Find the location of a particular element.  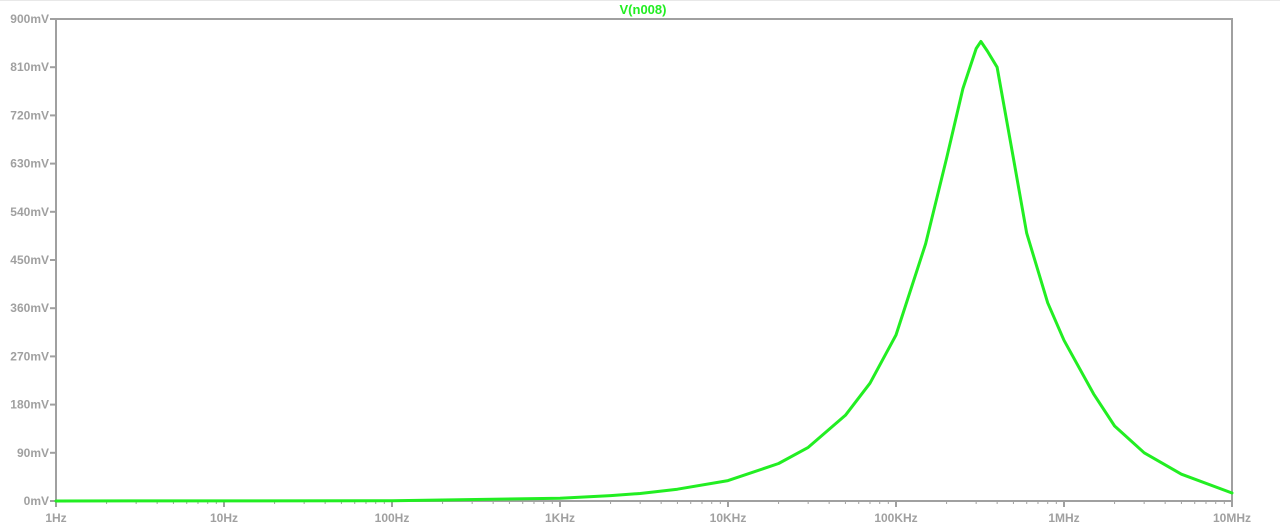

y-tick-label: 900mV is located at coordinates (29, 19).